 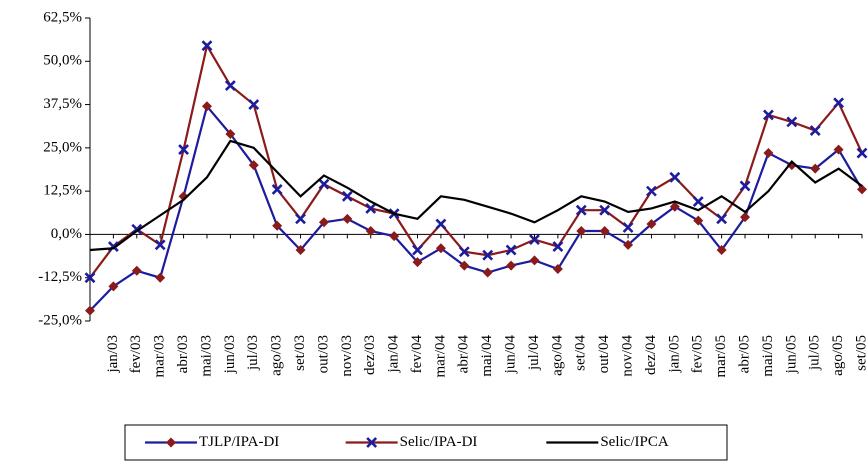 What do you see at coordinates (634, 442) in the screenshot?
I see `legend-label: Selic/IPCA` at bounding box center [634, 442].